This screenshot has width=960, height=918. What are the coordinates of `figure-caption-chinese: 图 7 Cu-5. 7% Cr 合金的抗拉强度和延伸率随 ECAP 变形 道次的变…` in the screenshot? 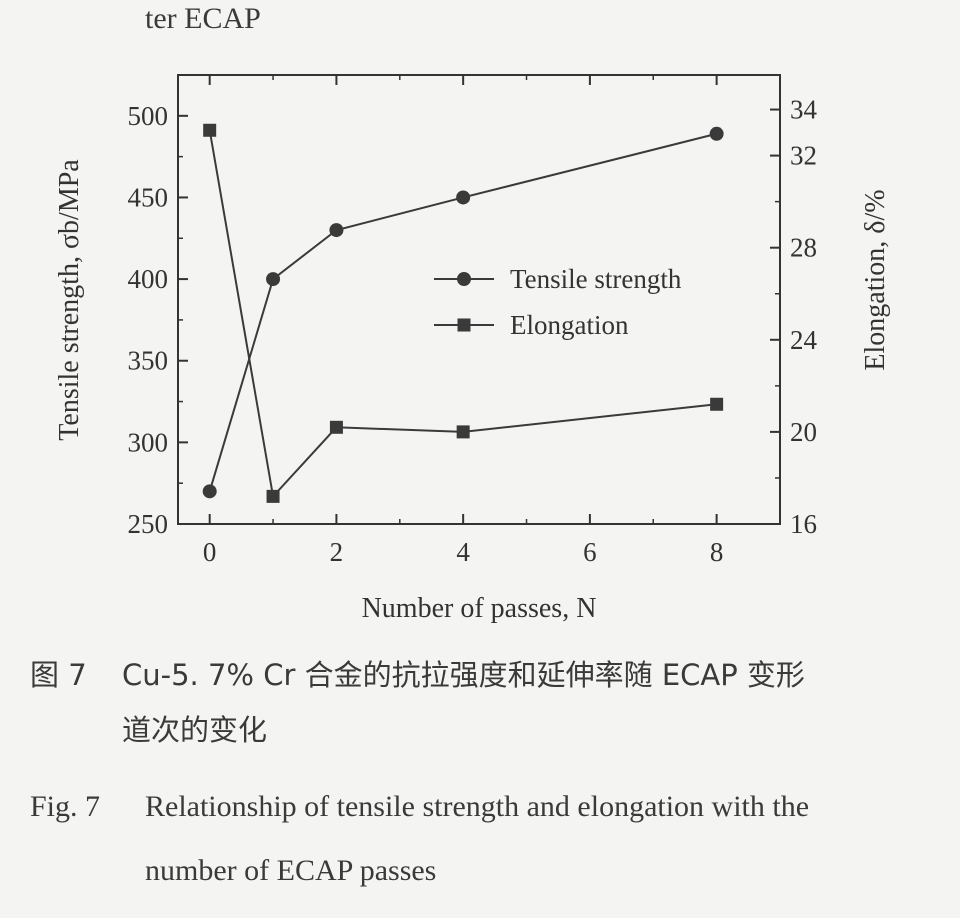 It's located at (485, 703).